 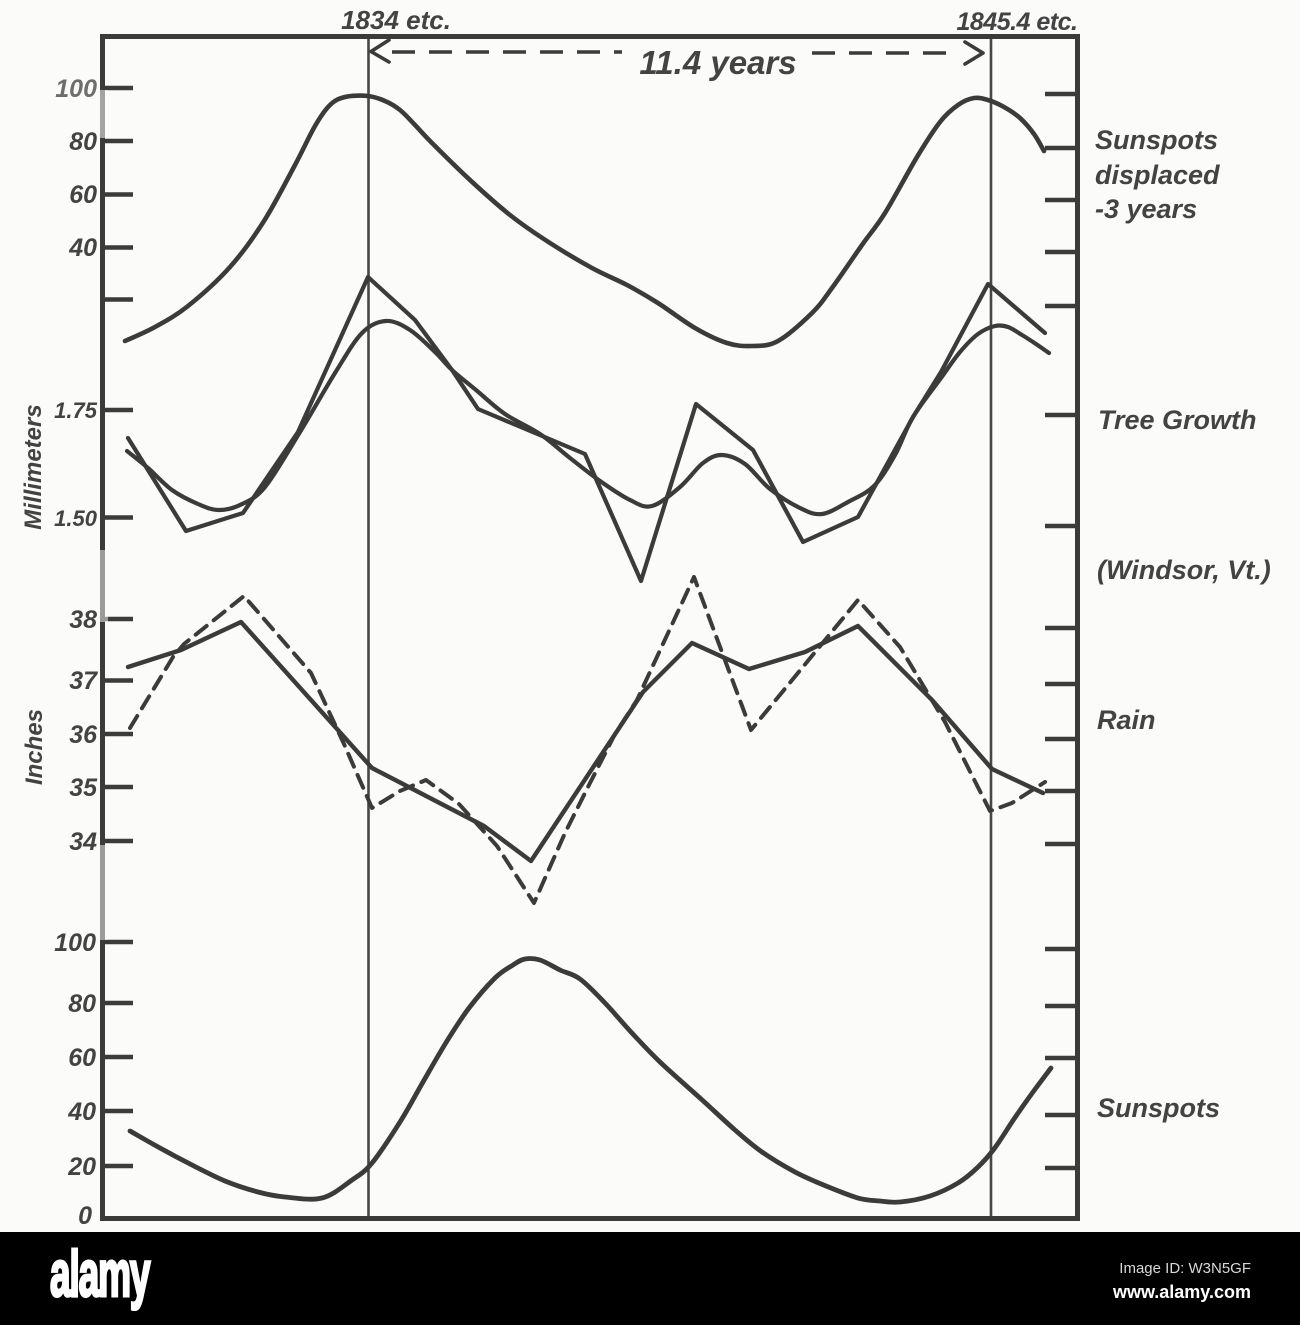 What do you see at coordinates (83, 620) in the screenshot?
I see `svg-text: 38` at bounding box center [83, 620].